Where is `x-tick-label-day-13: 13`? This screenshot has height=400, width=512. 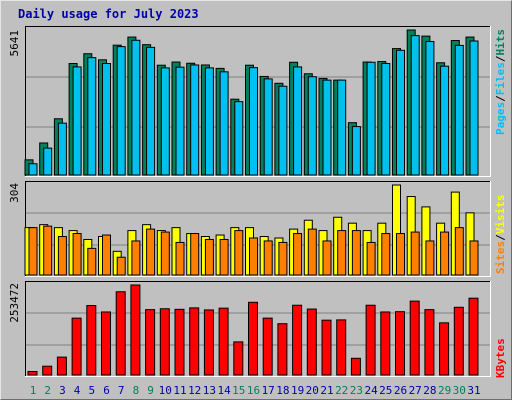
x-tick-label-day-13: 13 is located at coordinates (209, 390).